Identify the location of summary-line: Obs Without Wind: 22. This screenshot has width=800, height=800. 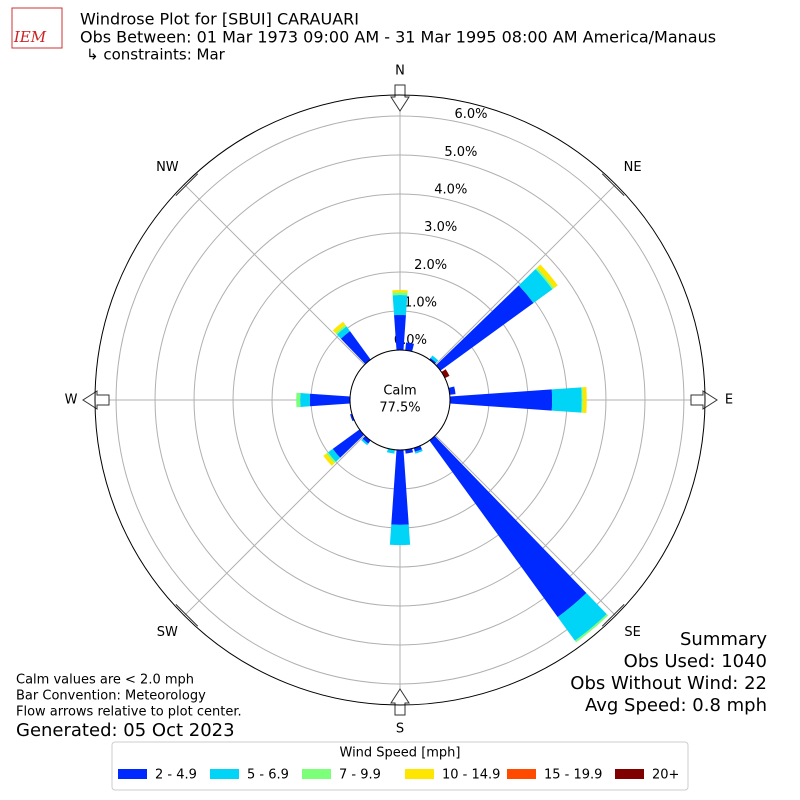
(668, 683).